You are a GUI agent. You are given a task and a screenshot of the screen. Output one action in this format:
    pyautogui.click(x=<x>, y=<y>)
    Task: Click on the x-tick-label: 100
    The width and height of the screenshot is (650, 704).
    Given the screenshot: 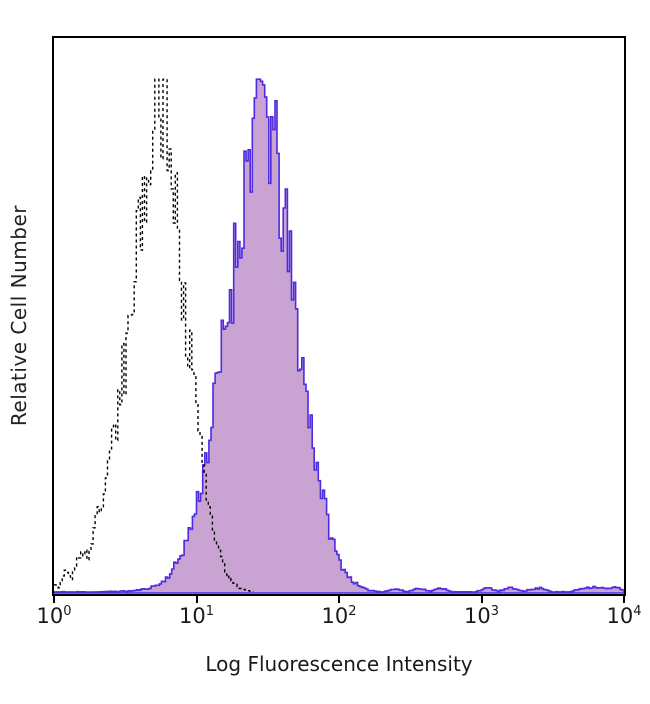 What is the action you would take?
    pyautogui.click(x=54, y=616)
    